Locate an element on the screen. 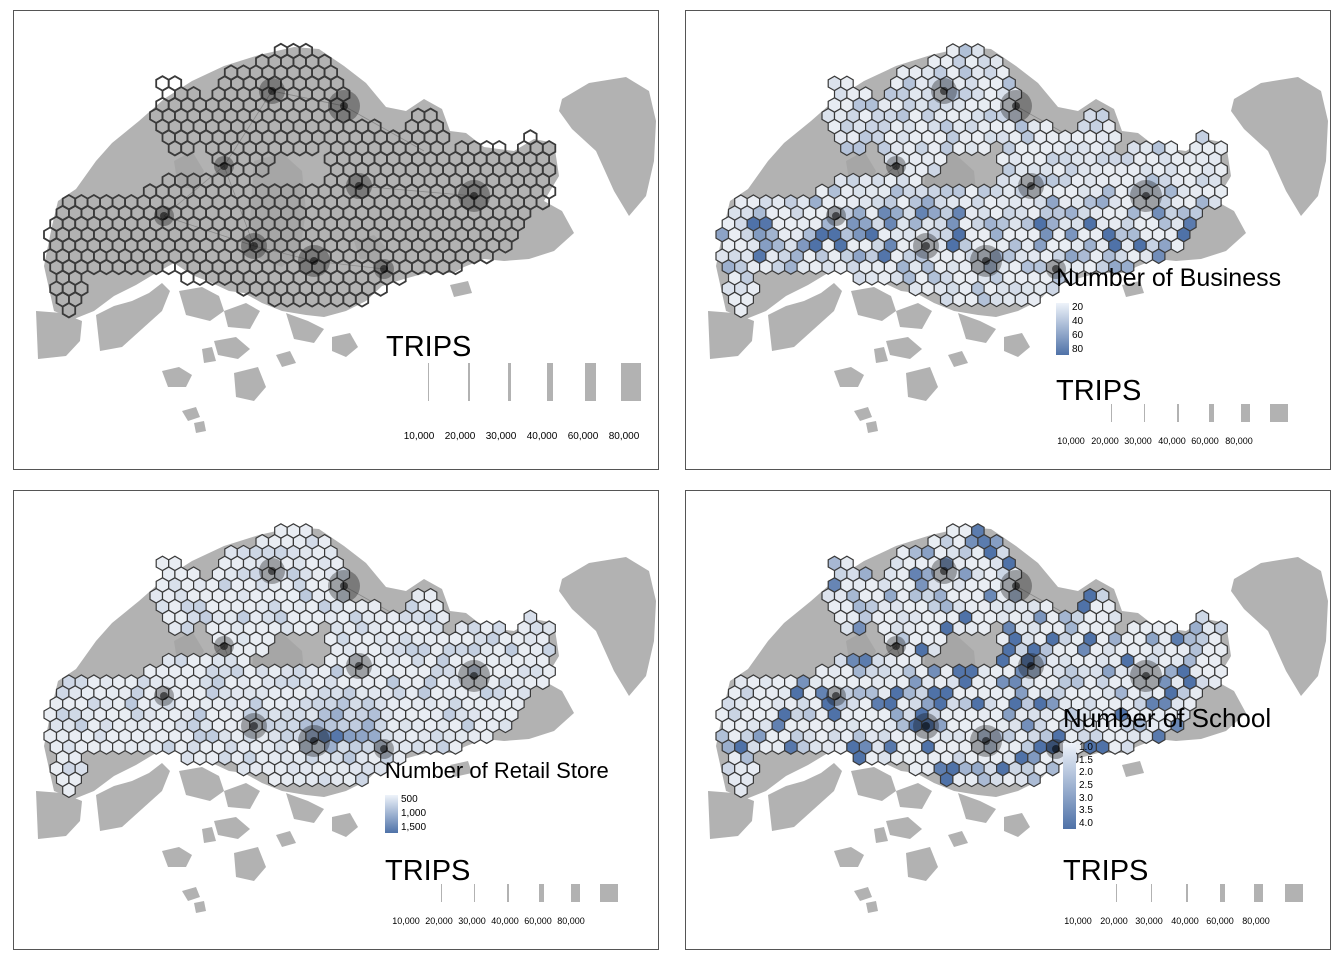  trips-legend-title: TRIPS is located at coordinates (428, 871).